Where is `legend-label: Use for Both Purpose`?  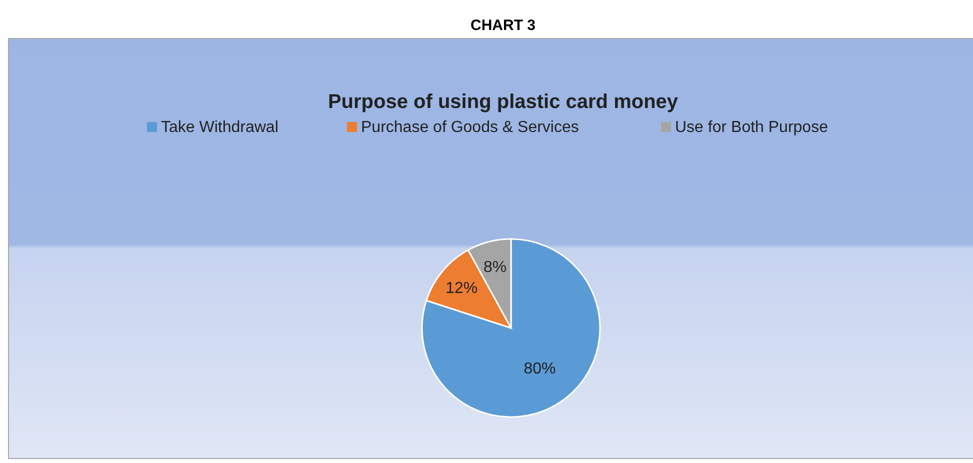 legend-label: Use for Both Purpose is located at coordinates (751, 127).